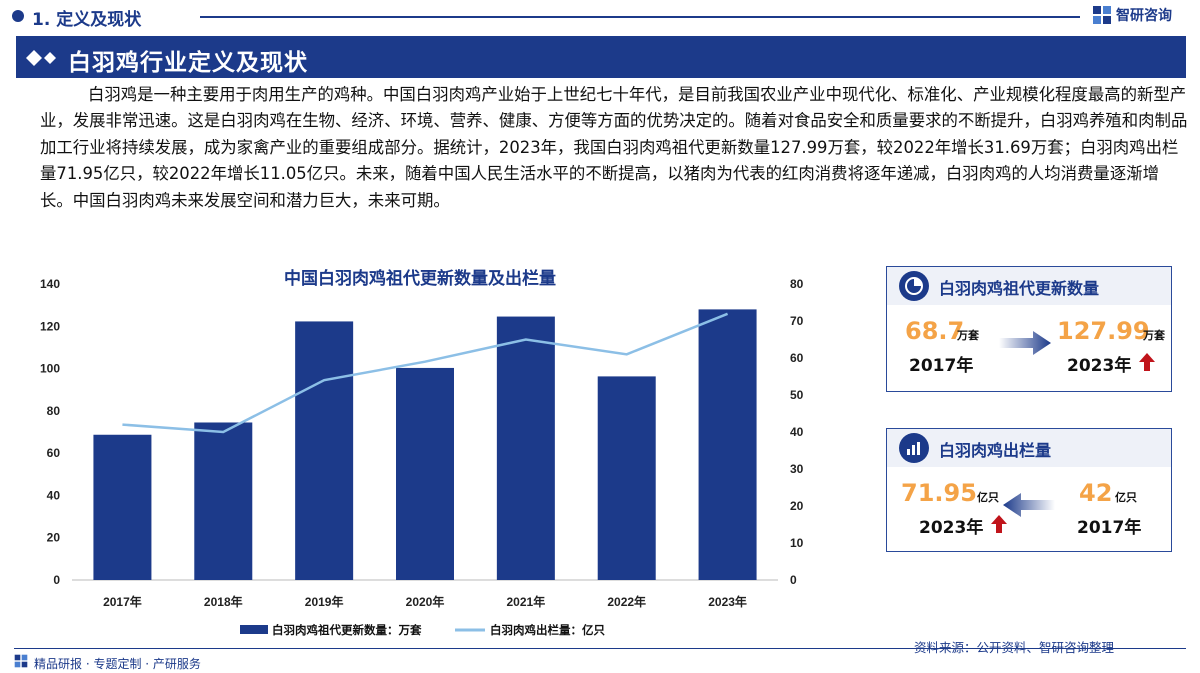  I want to click on top-header: 1. 定义及现状 智研咨询, so click(600, 17).